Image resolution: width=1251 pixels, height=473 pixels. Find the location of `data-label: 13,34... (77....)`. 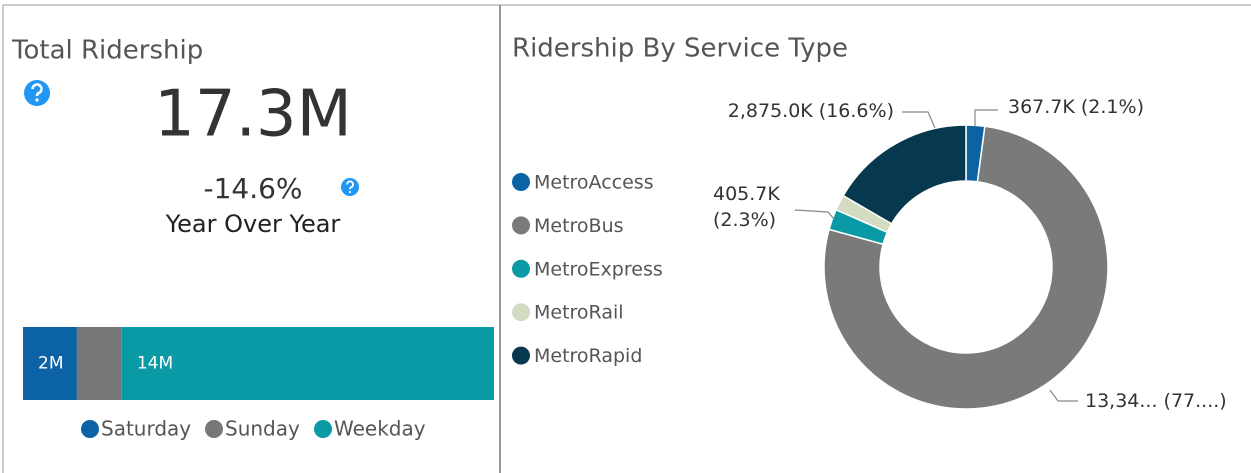

data-label: 13,34... (77....) is located at coordinates (1156, 401).